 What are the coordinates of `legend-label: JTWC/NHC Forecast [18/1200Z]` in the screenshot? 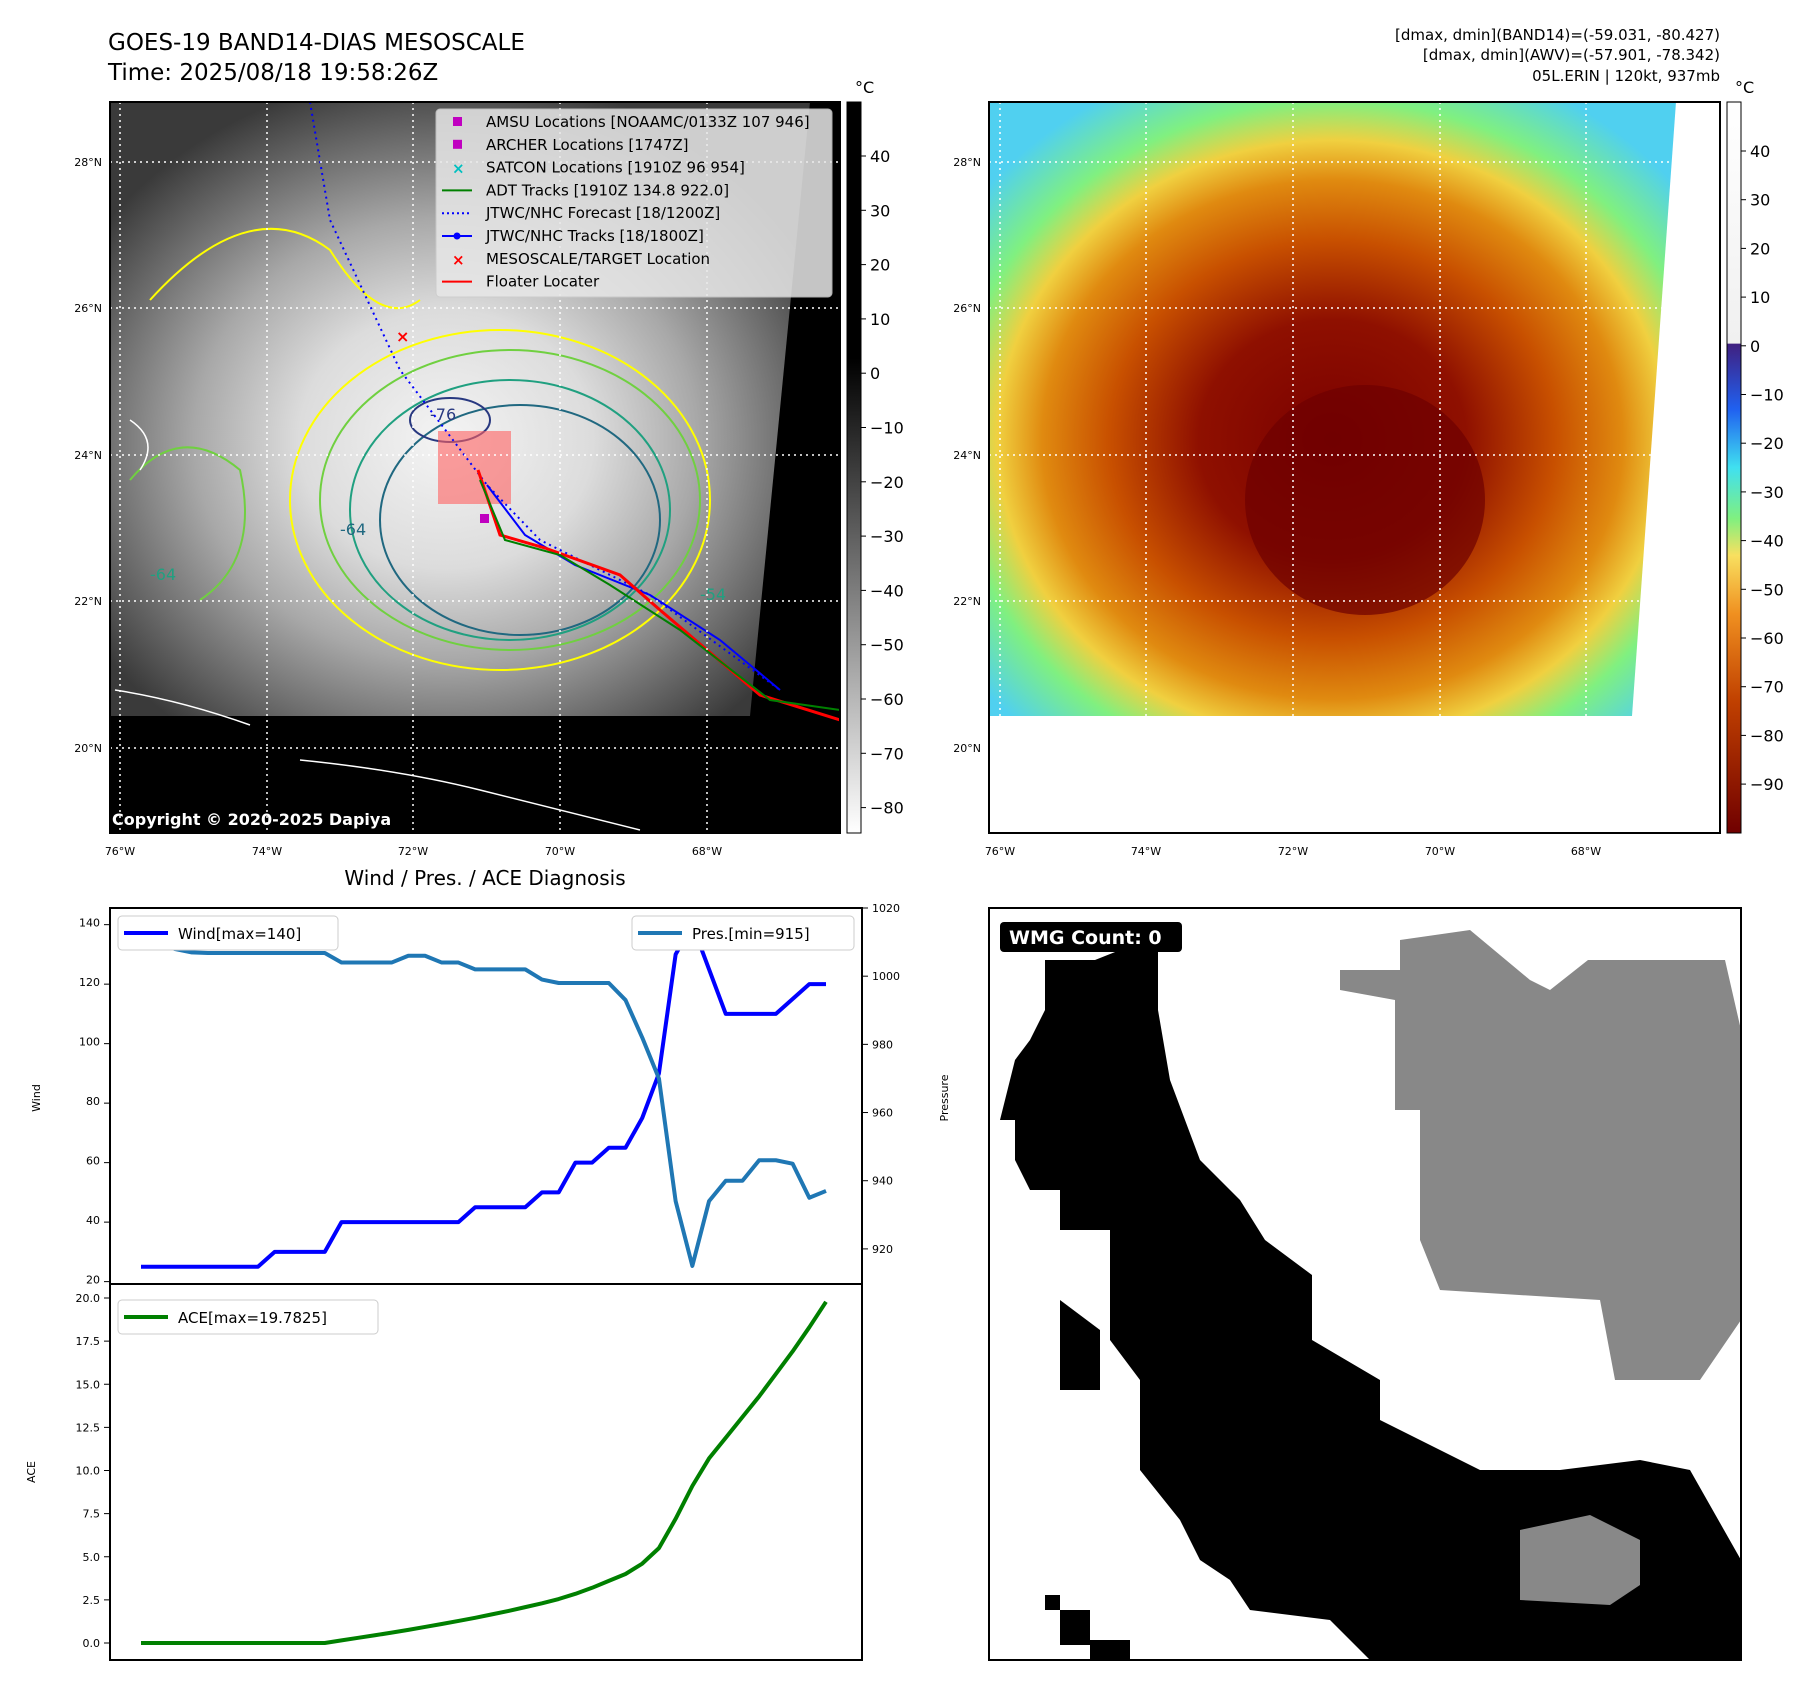 It's located at (602, 213).